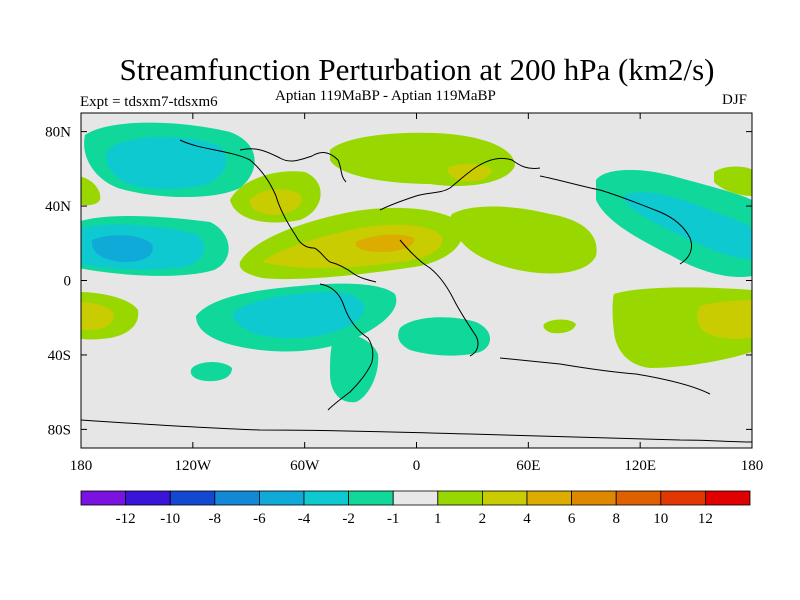 The image size is (800, 600). What do you see at coordinates (149, 102) in the screenshot?
I see `experiment-label: Expt = tdsxm7-tdsxm6` at bounding box center [149, 102].